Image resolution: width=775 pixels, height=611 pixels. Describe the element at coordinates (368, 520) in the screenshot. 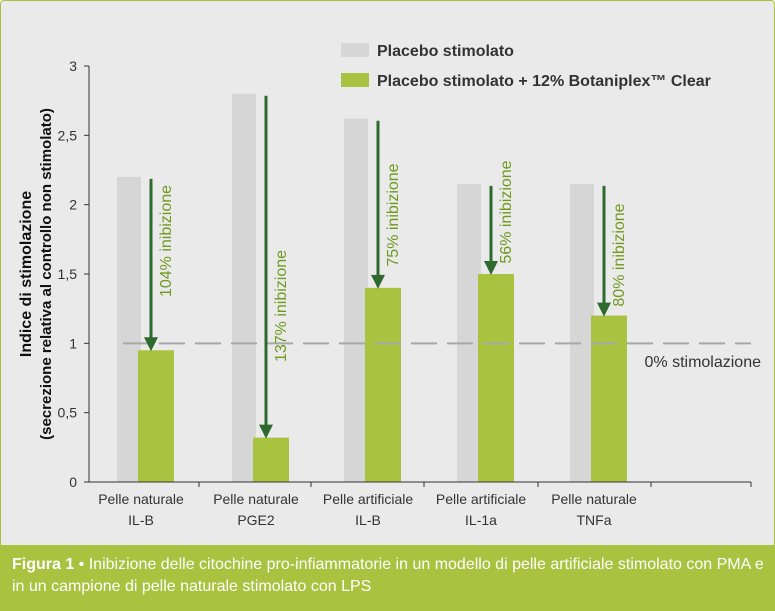

I see `x-tick-label-3-line2: IL-B` at that location.